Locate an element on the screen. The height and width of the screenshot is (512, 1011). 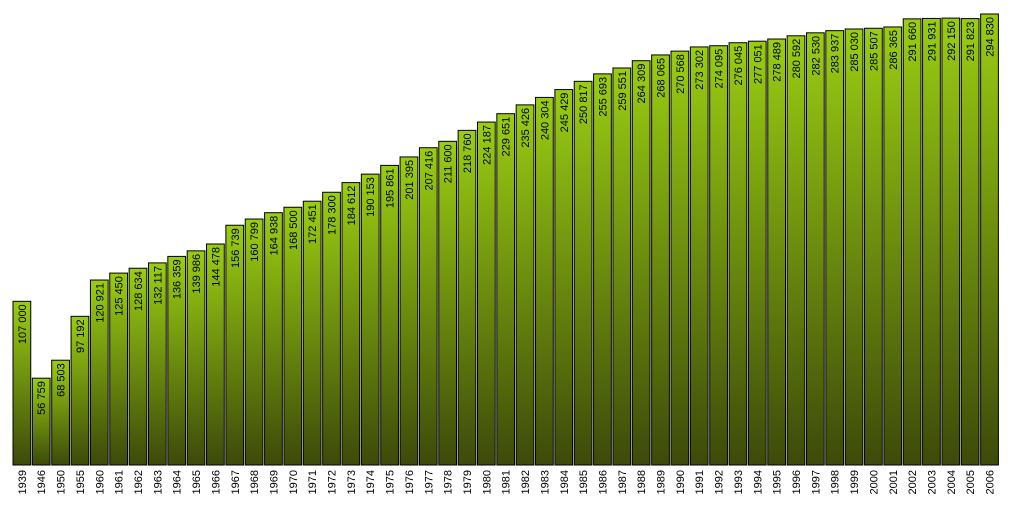
x-tick-label-1987: 1987 is located at coordinates (623, 482).